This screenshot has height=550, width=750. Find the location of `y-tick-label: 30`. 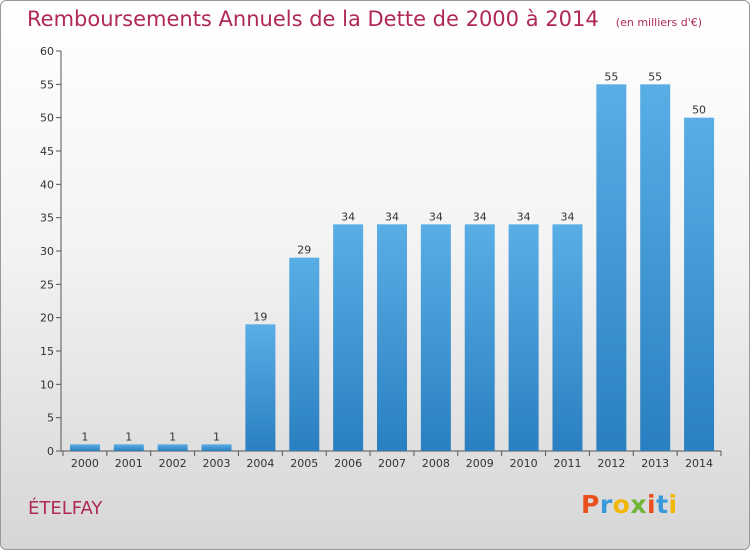

y-tick-label: 30 is located at coordinates (47, 251).